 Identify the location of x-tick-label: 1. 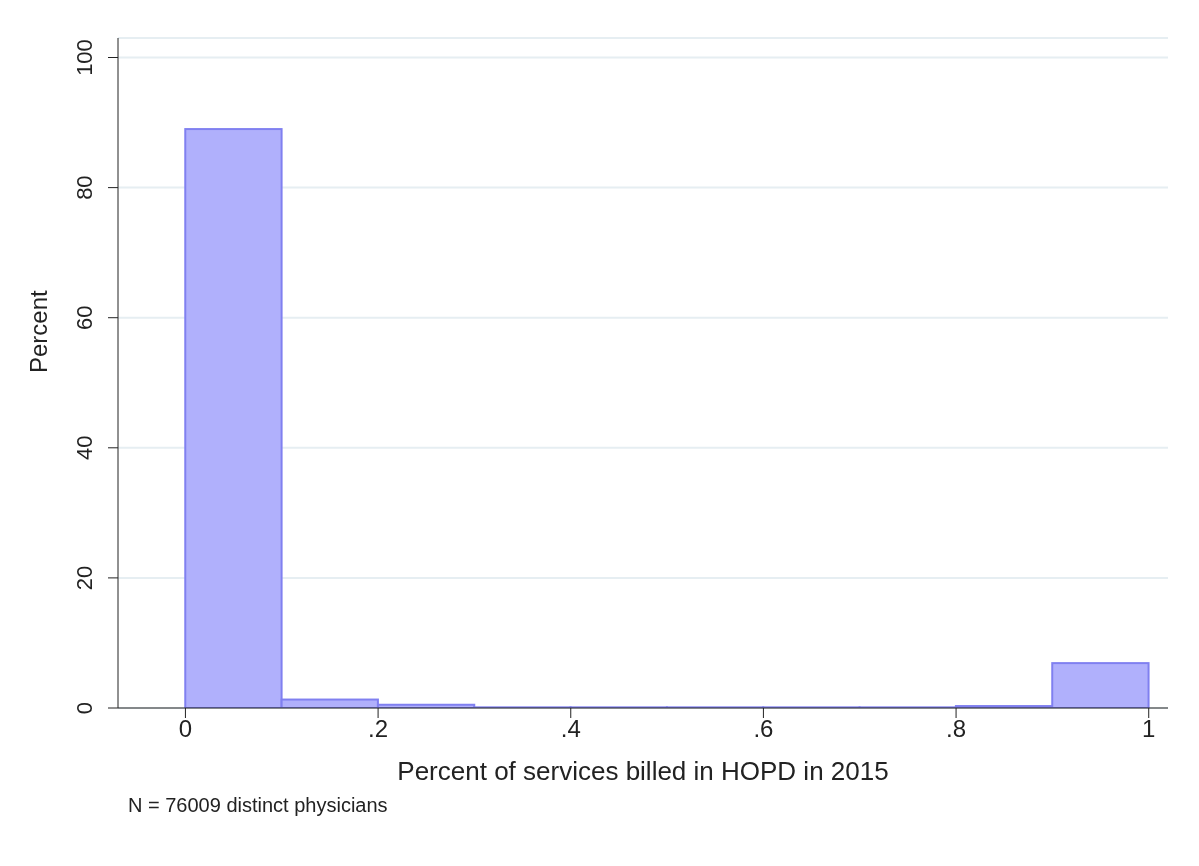
(1149, 729).